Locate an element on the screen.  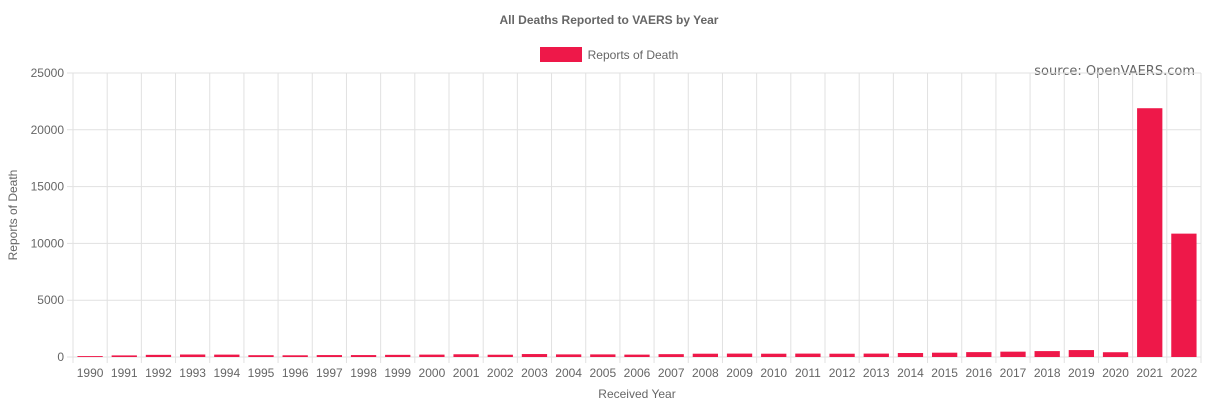
x-tick-label: 2015 is located at coordinates (944, 373).